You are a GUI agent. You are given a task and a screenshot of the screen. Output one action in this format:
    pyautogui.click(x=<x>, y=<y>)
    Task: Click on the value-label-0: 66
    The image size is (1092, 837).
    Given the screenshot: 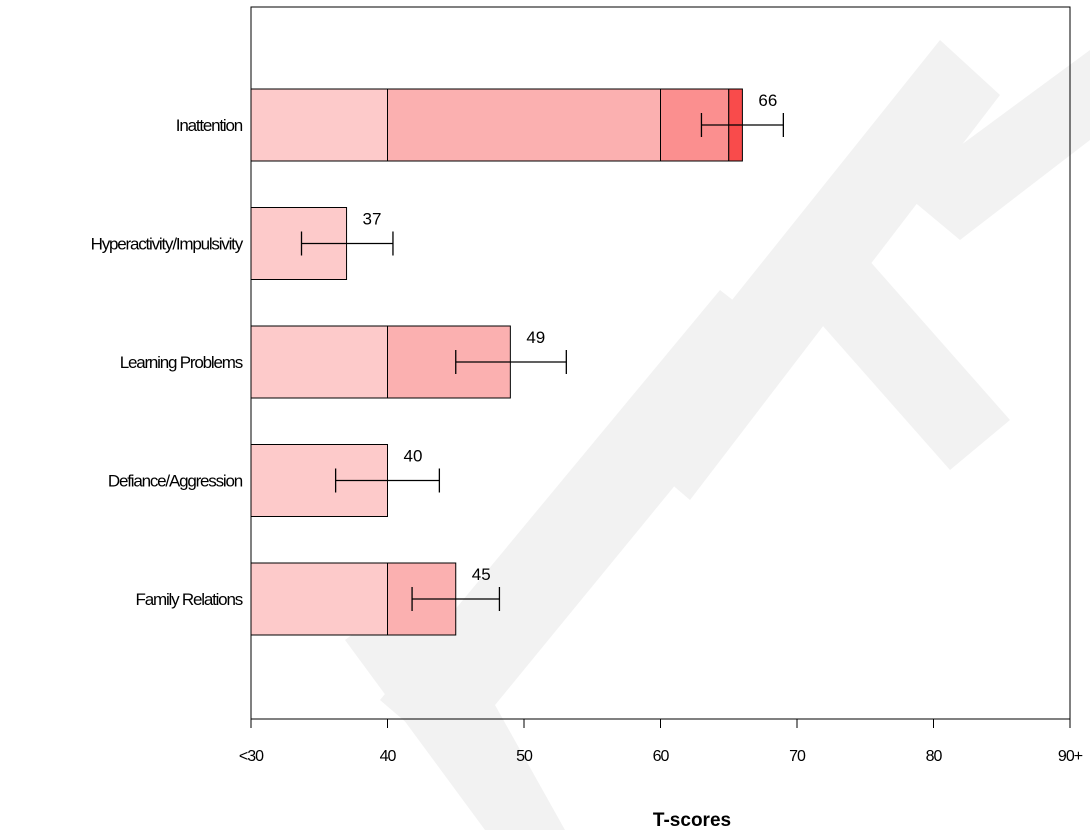 What is the action you would take?
    pyautogui.click(x=767, y=100)
    